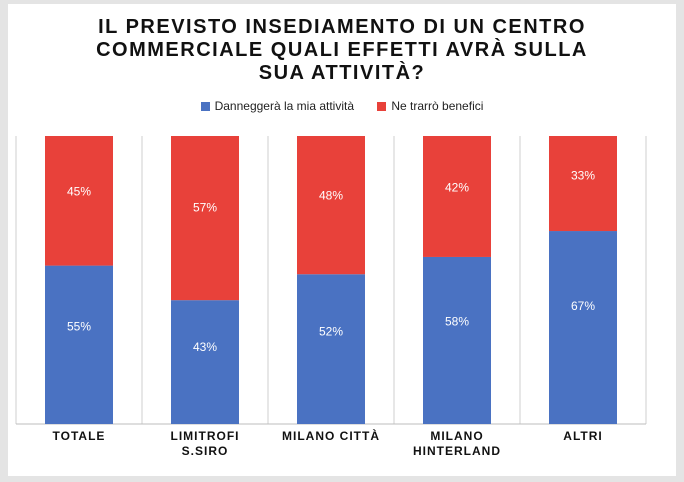 The height and width of the screenshot is (482, 684). I want to click on category-label-0: TOTALE, so click(79, 436).